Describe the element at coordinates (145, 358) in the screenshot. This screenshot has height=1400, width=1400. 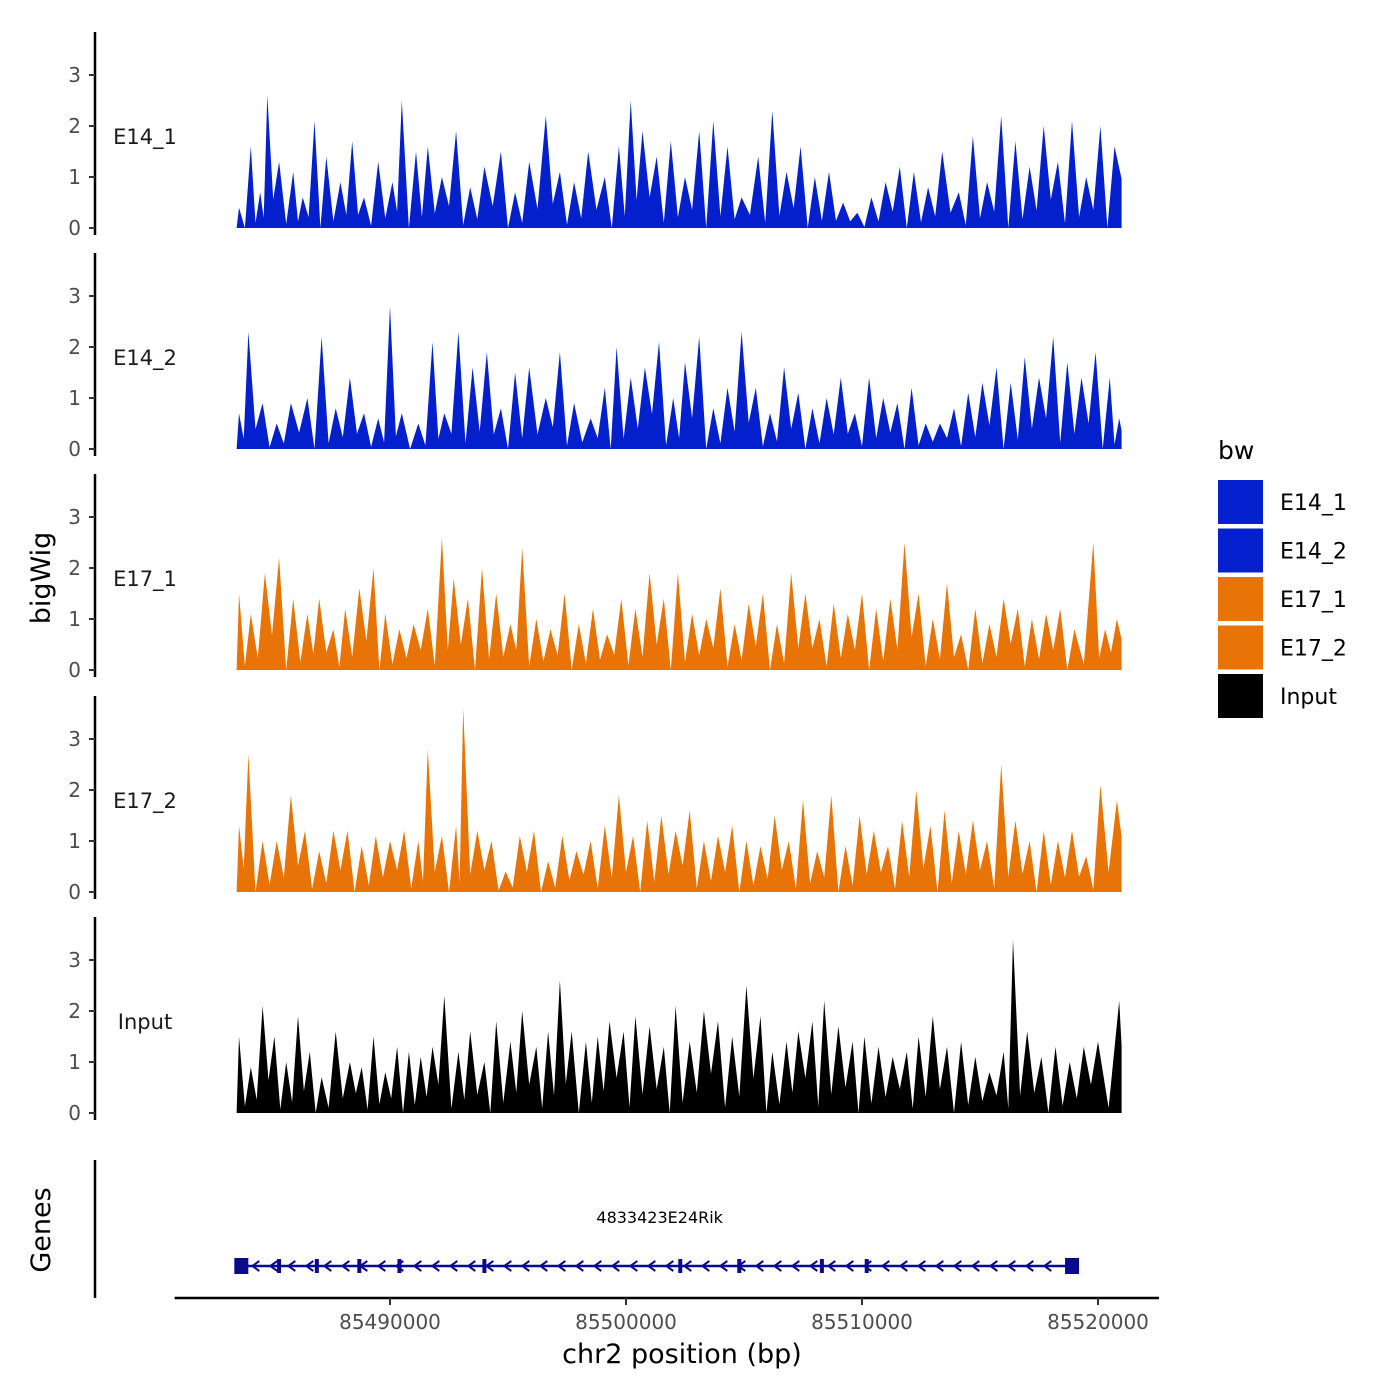
I see `track-label-e14-2: E14_2` at that location.